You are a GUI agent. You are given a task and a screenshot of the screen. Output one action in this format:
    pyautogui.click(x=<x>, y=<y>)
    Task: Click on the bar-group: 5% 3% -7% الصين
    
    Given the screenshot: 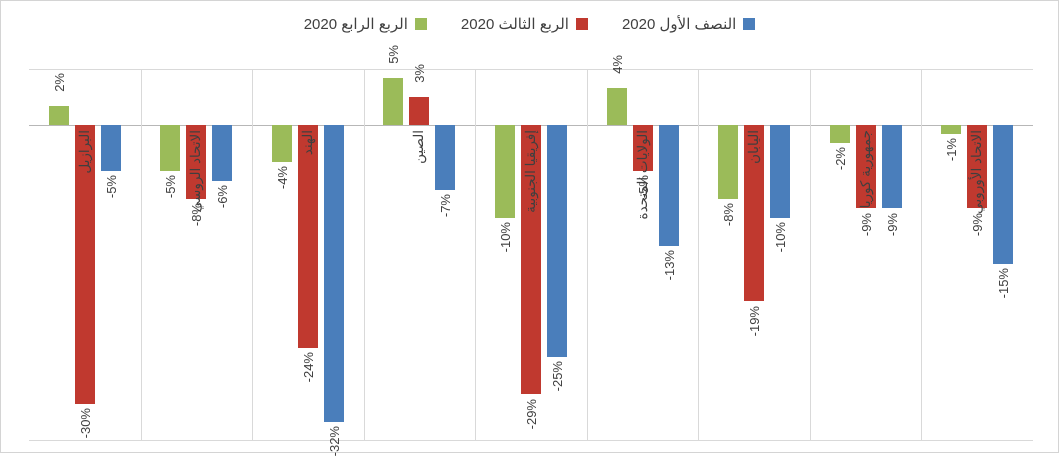 What is the action you would take?
    pyautogui.click(x=420, y=243)
    